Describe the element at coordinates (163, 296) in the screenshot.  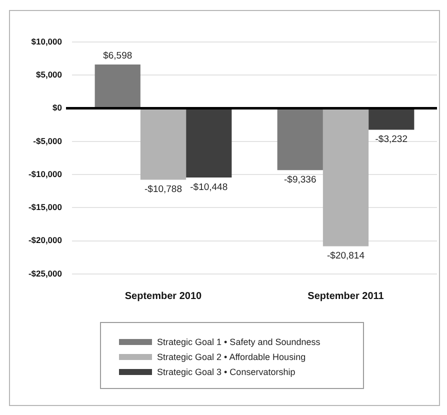
I see `x-tick-label: September 2010` at that location.